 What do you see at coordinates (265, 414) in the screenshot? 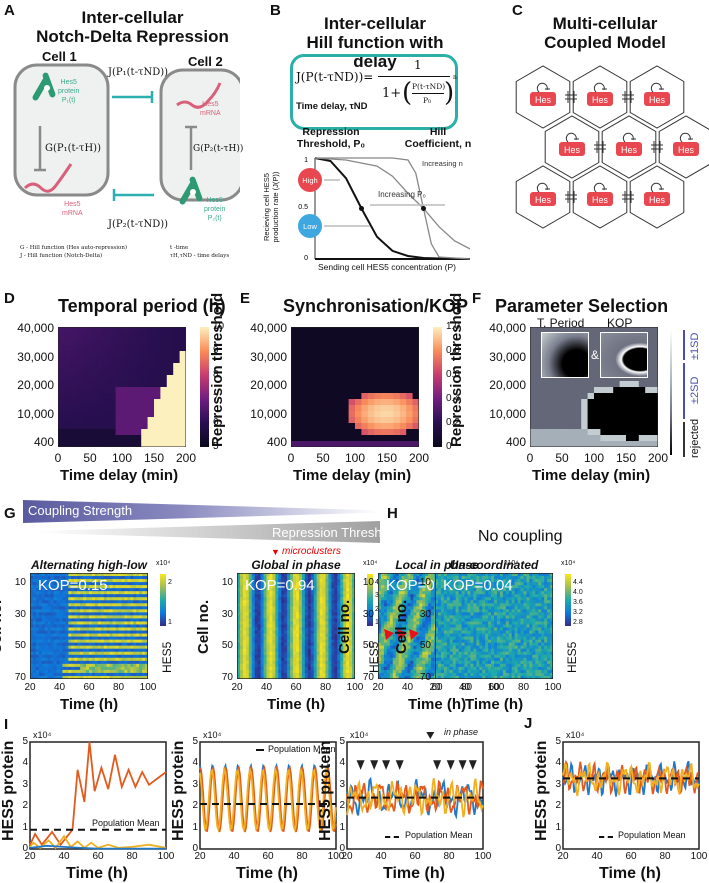
I see `E-ytick: 10,000` at bounding box center [265, 414].